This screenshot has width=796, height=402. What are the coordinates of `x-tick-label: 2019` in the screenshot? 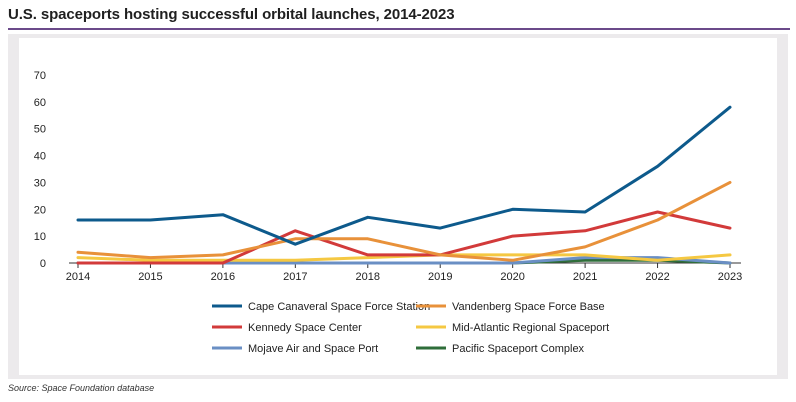 It's located at (440, 277).